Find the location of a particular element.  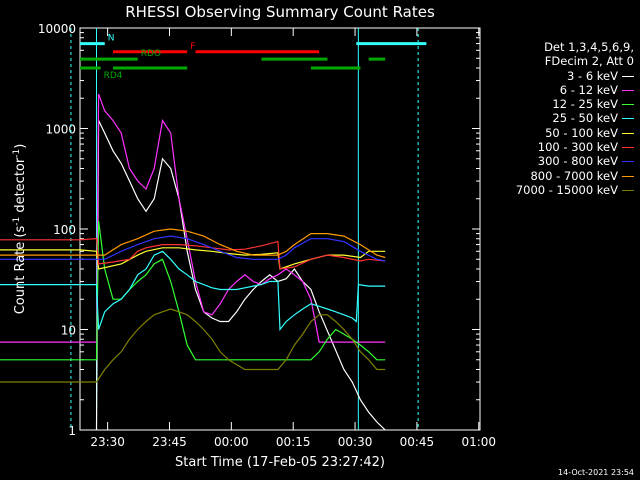

legend-item: 800 - 7000 keV is located at coordinates (556, 176).